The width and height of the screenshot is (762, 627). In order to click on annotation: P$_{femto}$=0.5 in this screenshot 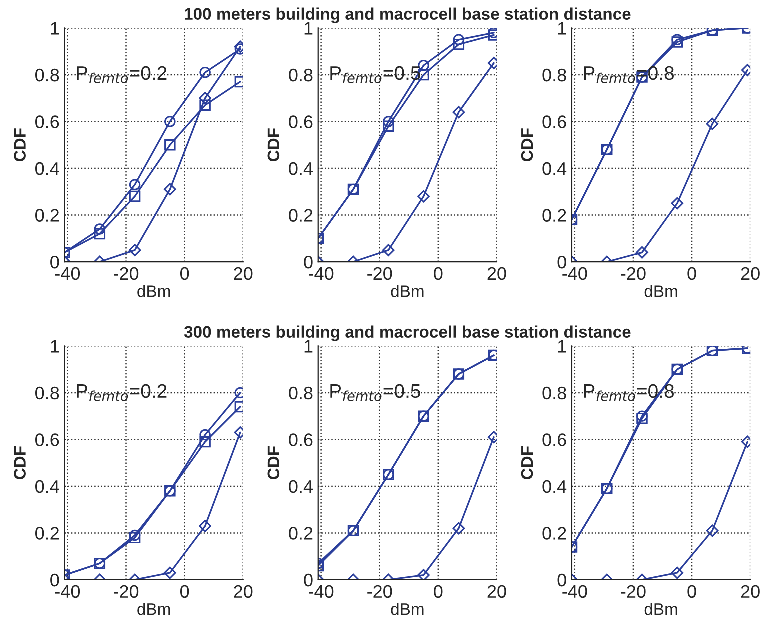, I will do `click(375, 393)`.